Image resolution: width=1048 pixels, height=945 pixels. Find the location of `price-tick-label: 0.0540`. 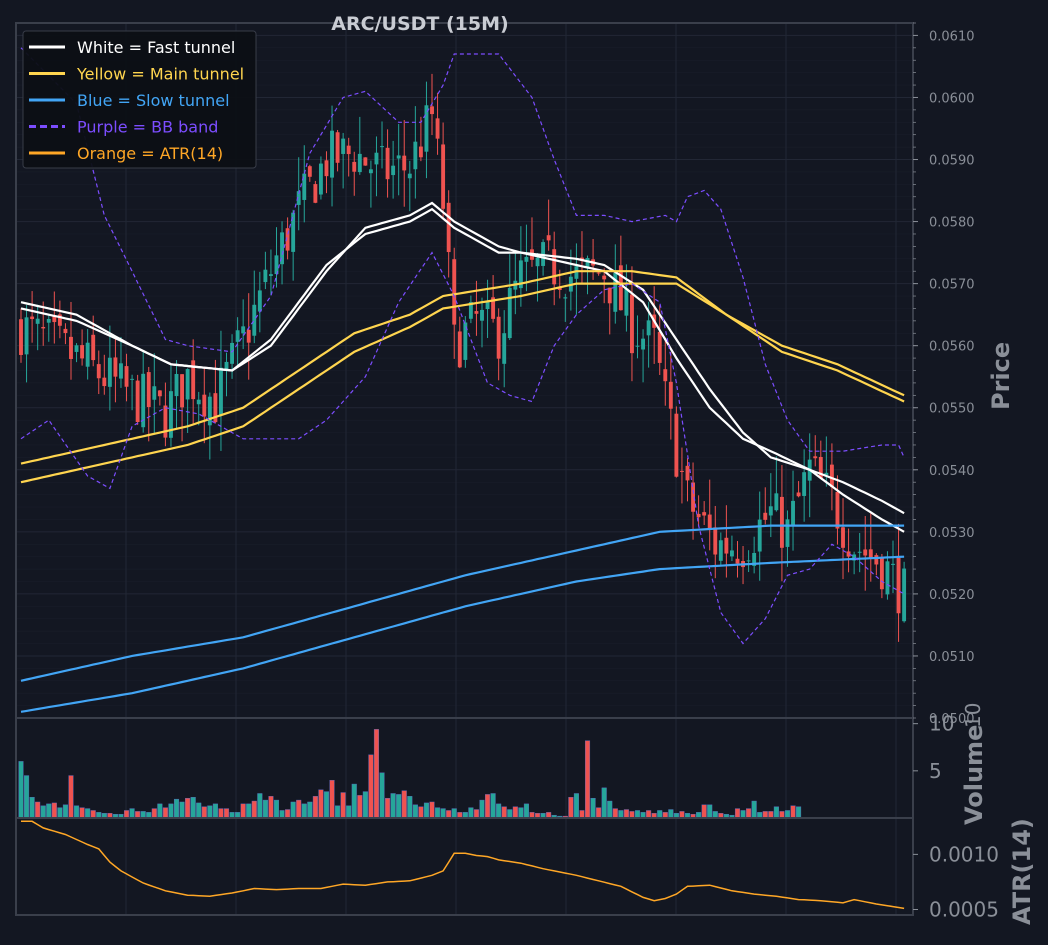

price-tick-label: 0.0540 is located at coordinates (952, 471).